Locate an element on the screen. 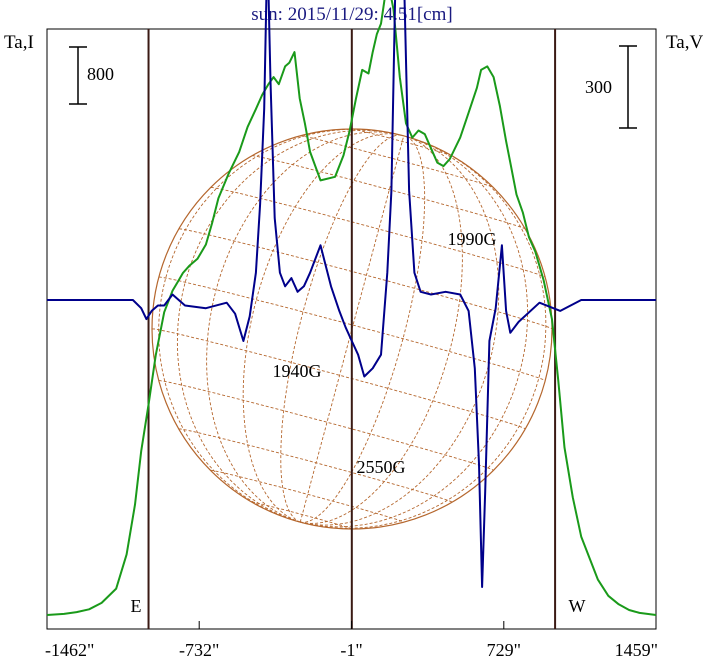  x-tick-label: -732" is located at coordinates (199, 650).